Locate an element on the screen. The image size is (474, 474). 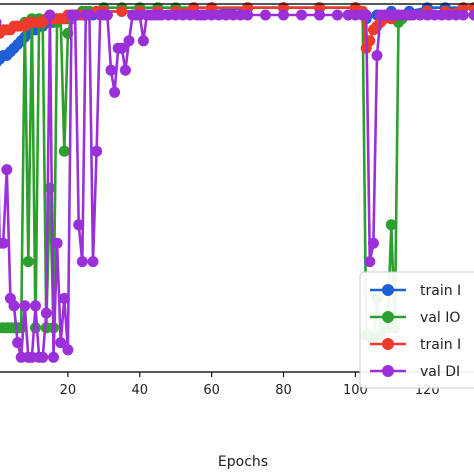
x-axis-label: Epochs is located at coordinates (243, 462).